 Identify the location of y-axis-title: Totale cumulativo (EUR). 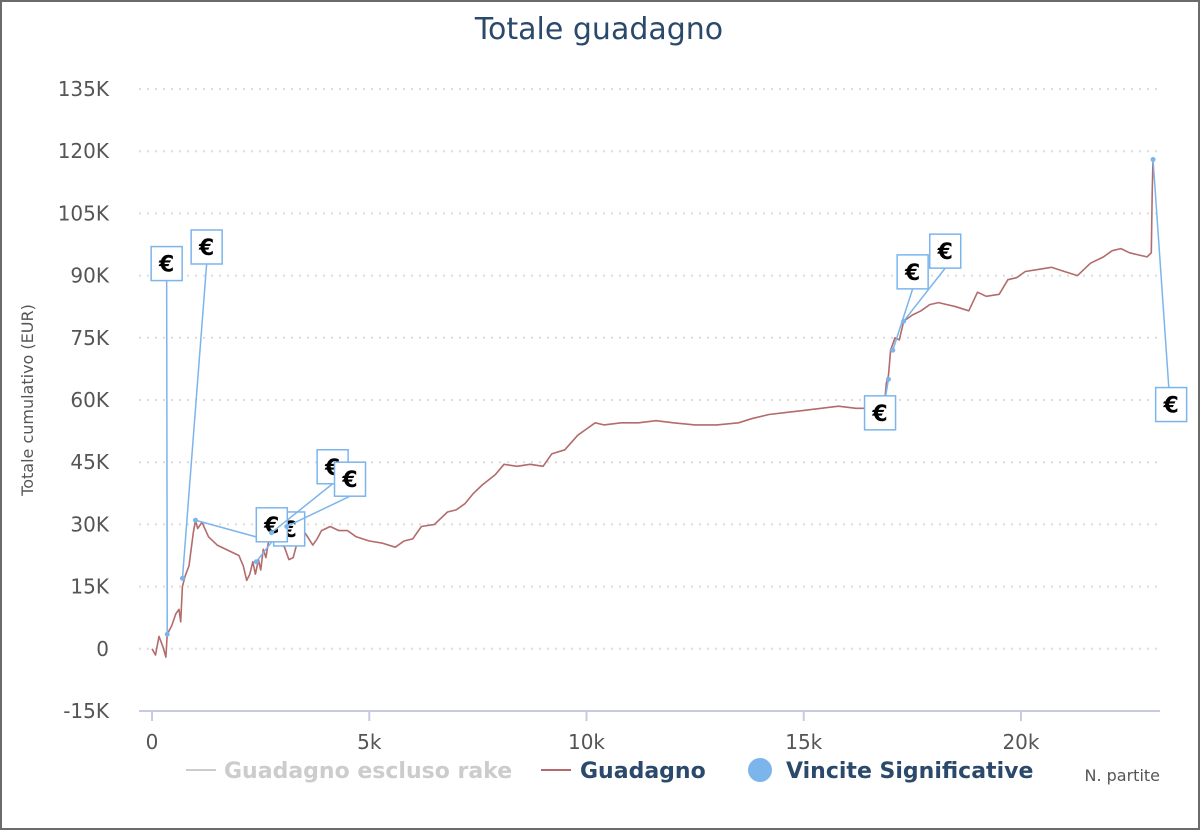
(27, 400).